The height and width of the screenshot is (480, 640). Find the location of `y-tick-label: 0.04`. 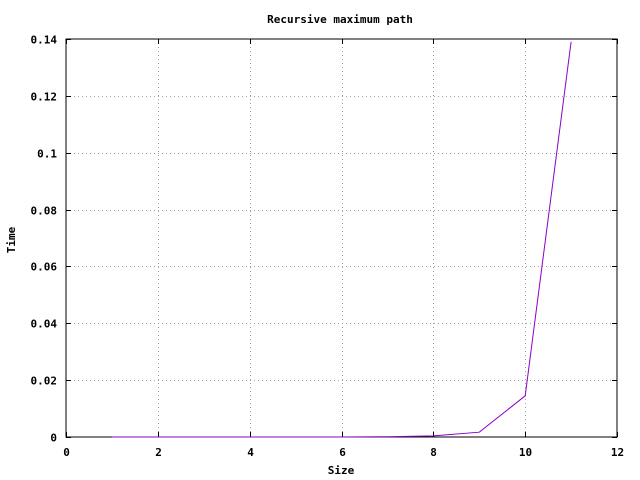

y-tick-label: 0.04 is located at coordinates (44, 324).